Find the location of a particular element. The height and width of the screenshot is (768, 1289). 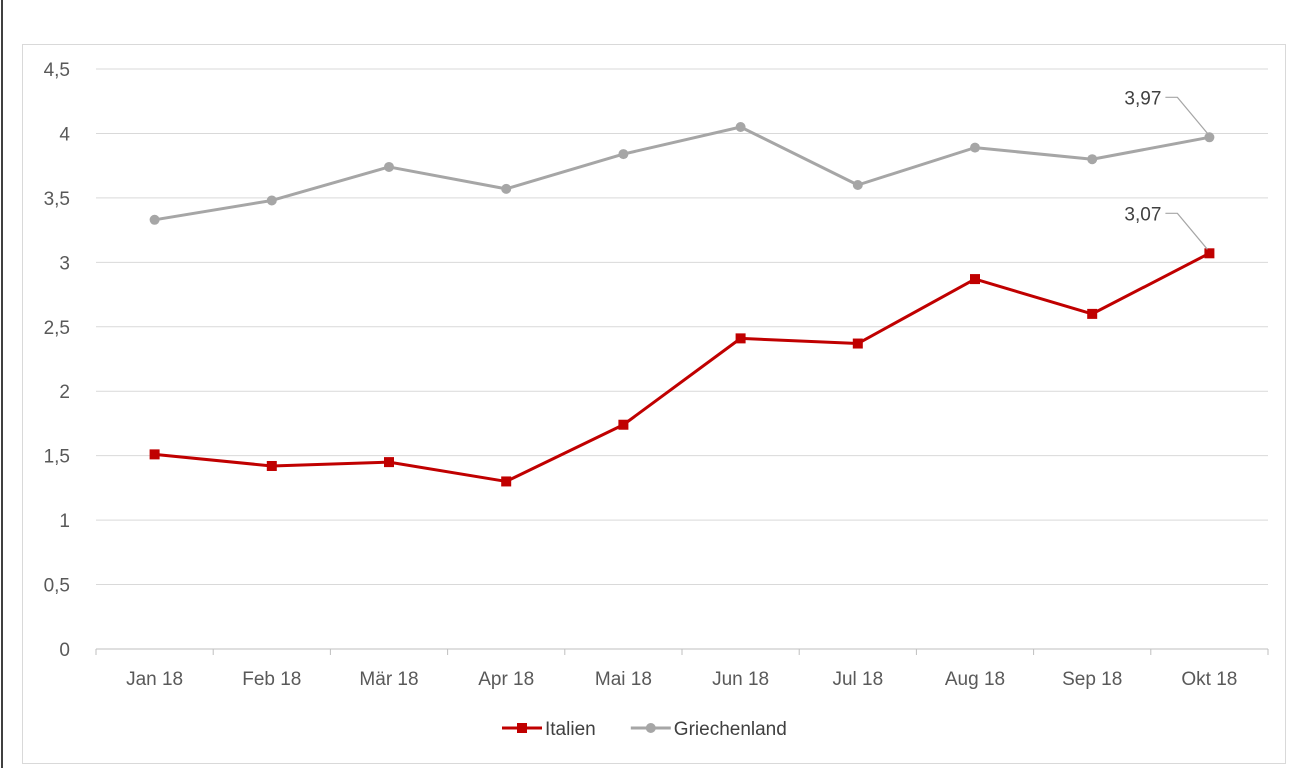

y-tick-label: 1 is located at coordinates (64, 521).